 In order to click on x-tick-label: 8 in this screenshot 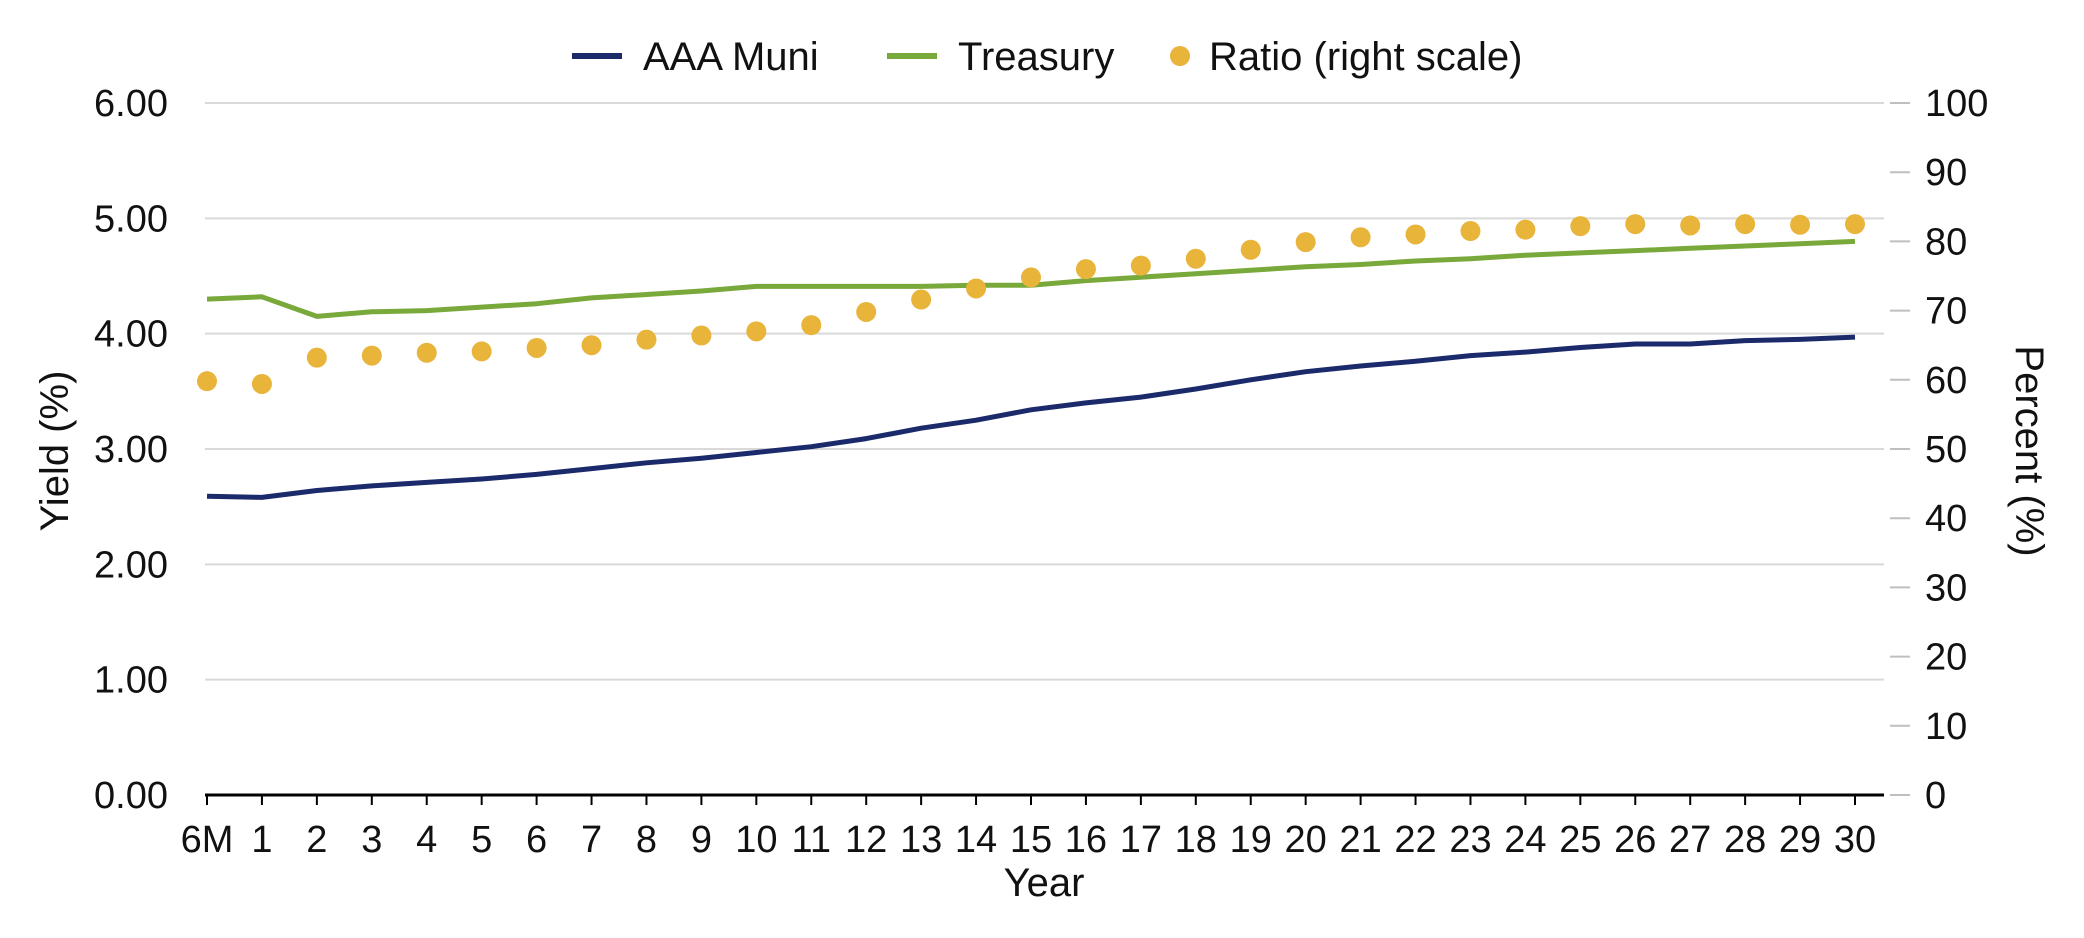, I will do `click(646, 840)`.